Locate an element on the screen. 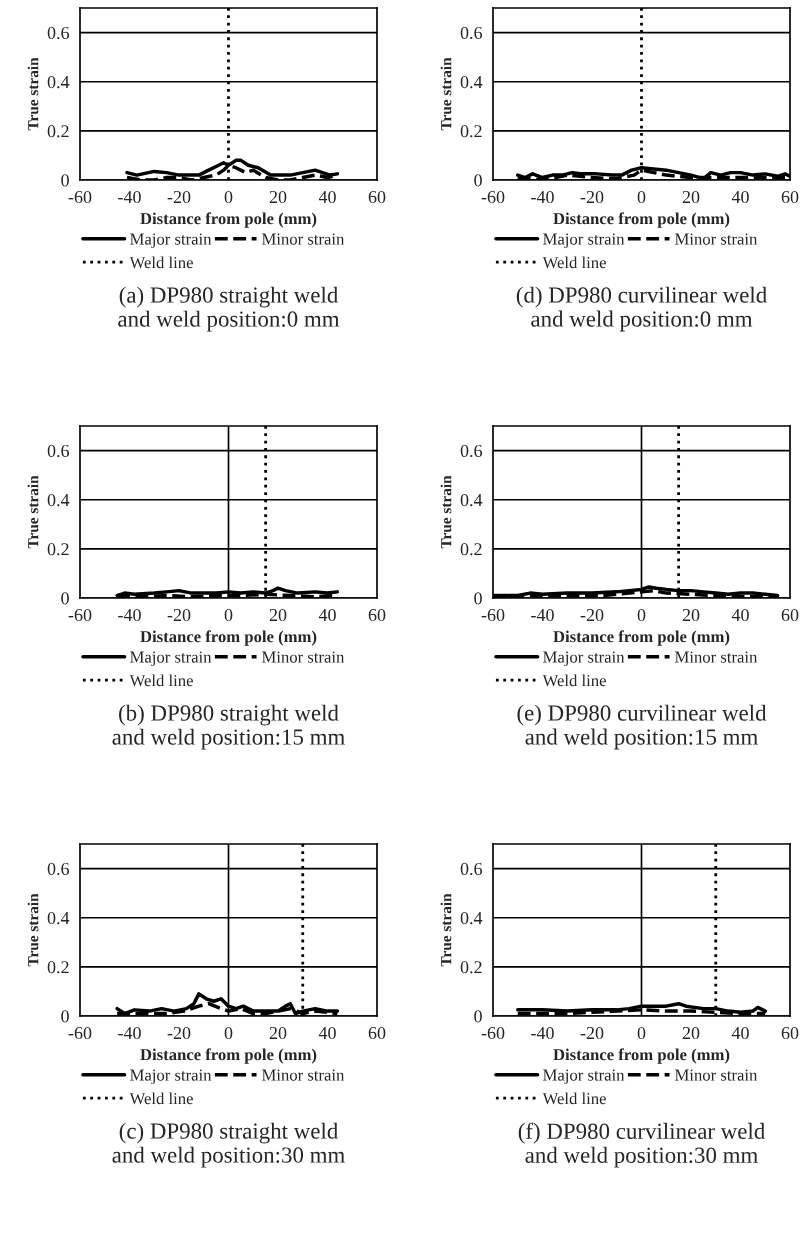  text: (a) DP980 straight weld and weld position:0 mm is located at coordinates (229, 309).